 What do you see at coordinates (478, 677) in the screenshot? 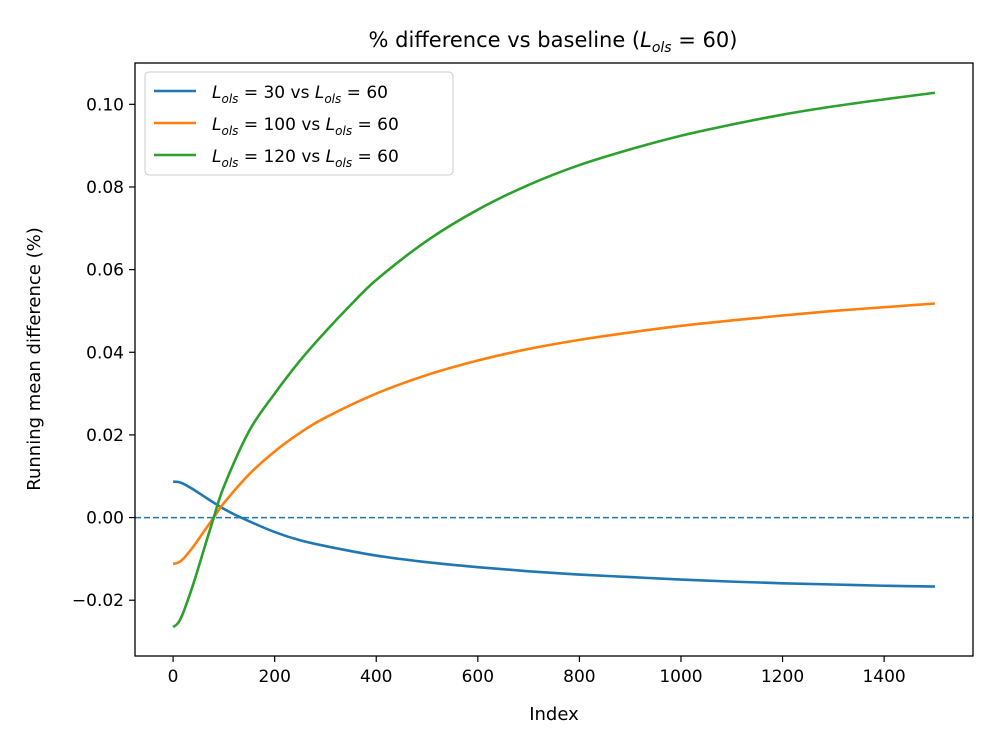
I see `x-tick-label: 600` at bounding box center [478, 677].